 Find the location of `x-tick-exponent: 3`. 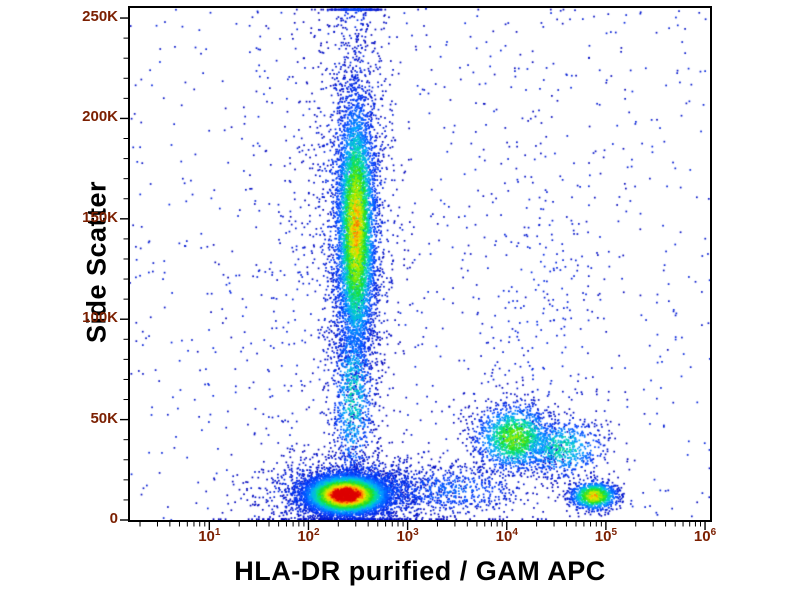

x-tick-exponent: 3 is located at coordinates (416, 532).